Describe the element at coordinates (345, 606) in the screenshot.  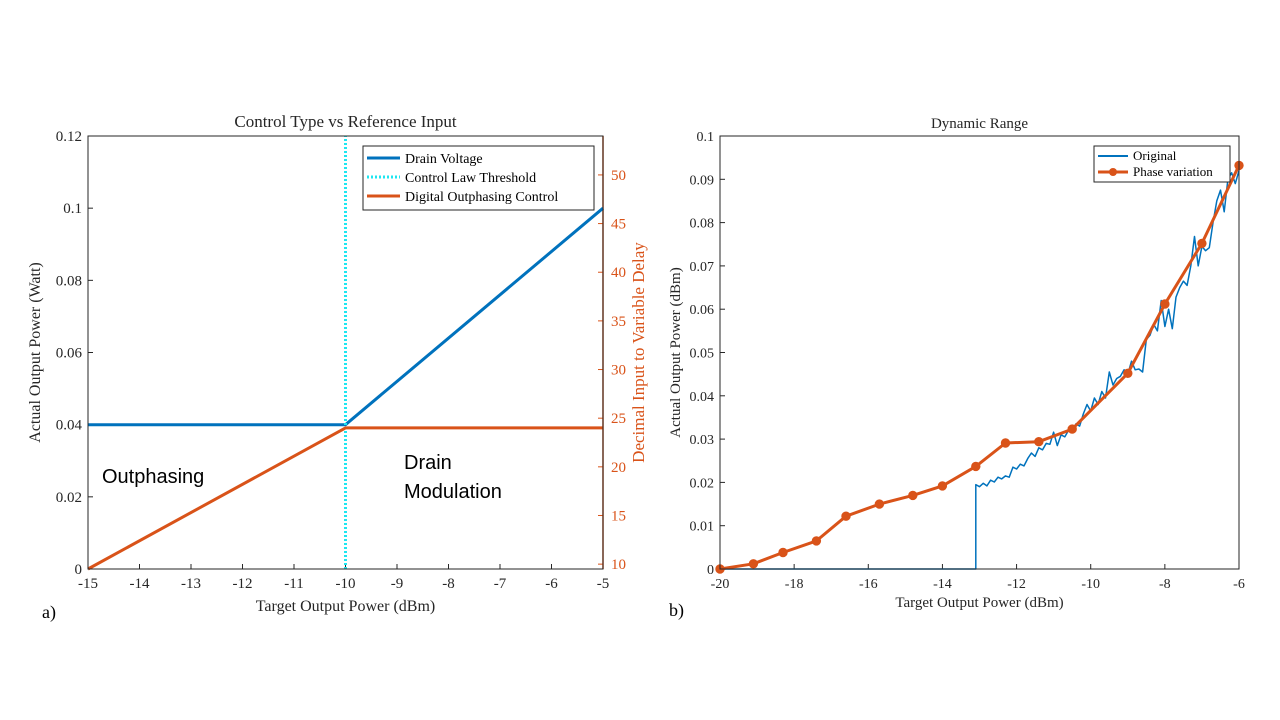
I see `chart-a-xlabel: Target Output Power (dBm)` at that location.